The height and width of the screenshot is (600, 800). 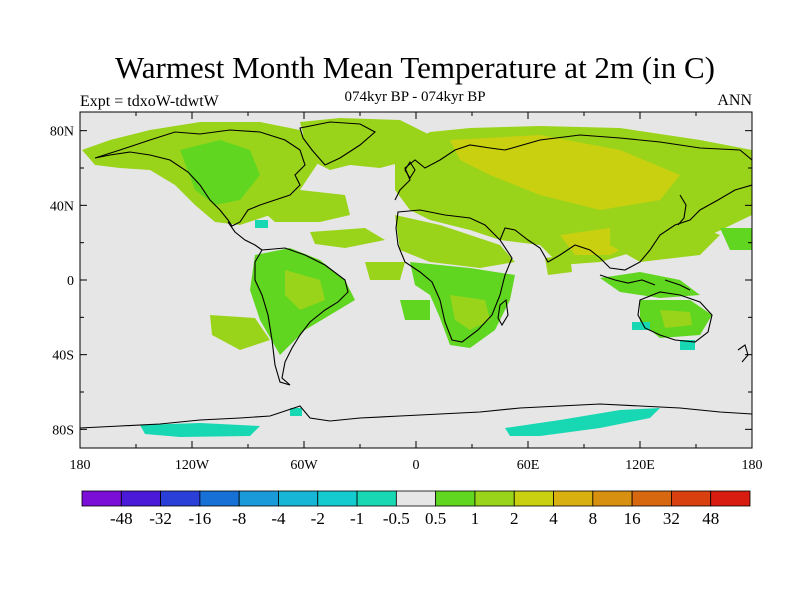 What do you see at coordinates (220, 172) in the screenshot?
I see `field-north-america-core` at bounding box center [220, 172].